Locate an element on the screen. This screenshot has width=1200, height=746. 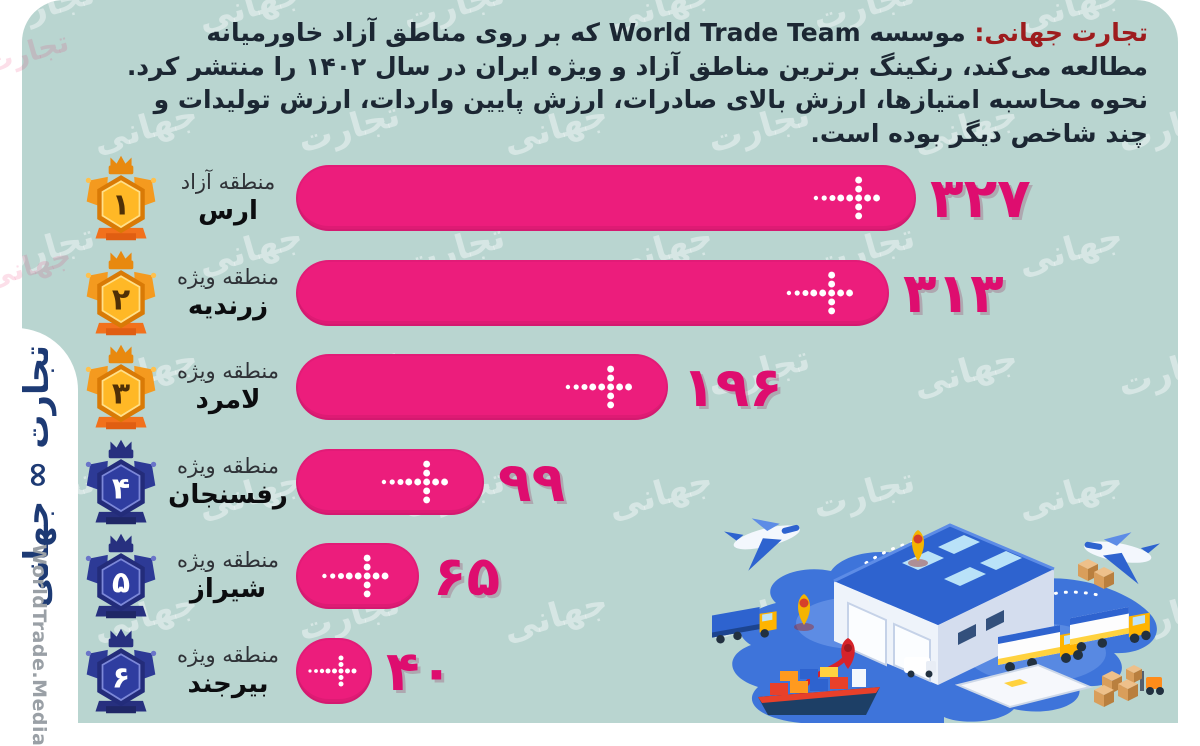
ranking-row: ۲ منطقه ویژه زرندیه ۳۱۳ is located at coordinates (620, 293).